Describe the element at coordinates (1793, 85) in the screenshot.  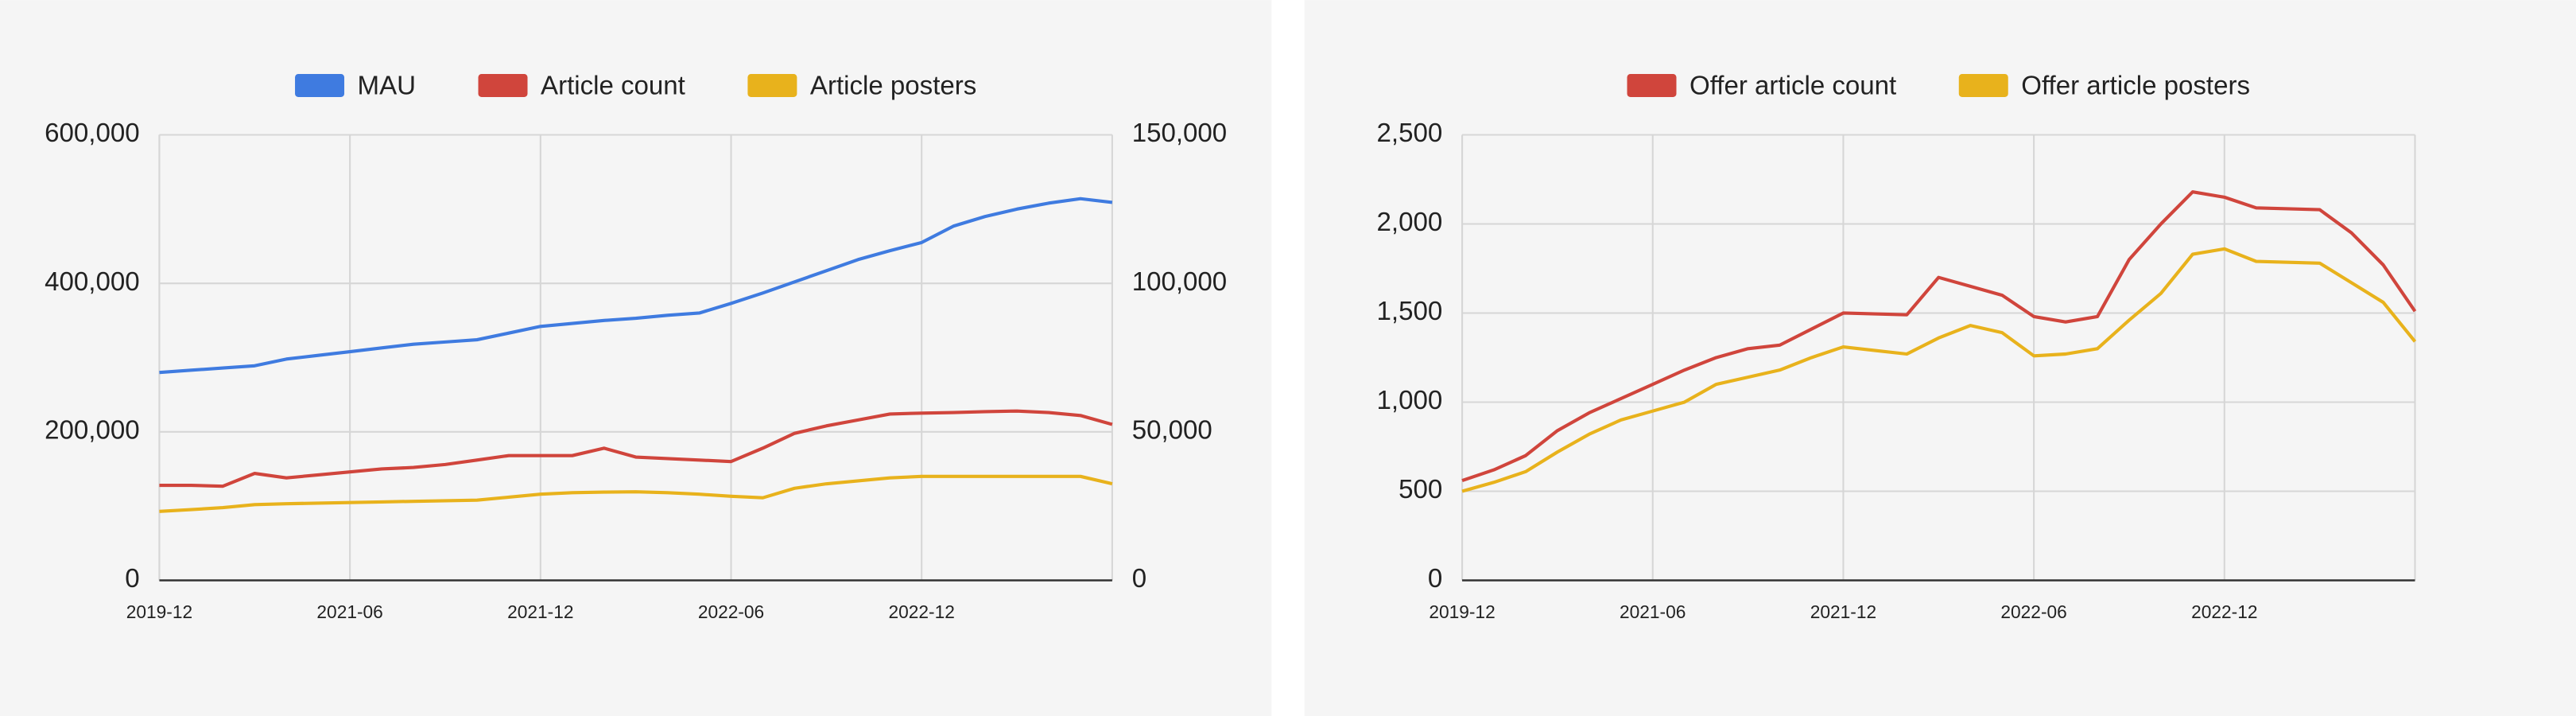
I see `legend-label: Offer article count` at that location.